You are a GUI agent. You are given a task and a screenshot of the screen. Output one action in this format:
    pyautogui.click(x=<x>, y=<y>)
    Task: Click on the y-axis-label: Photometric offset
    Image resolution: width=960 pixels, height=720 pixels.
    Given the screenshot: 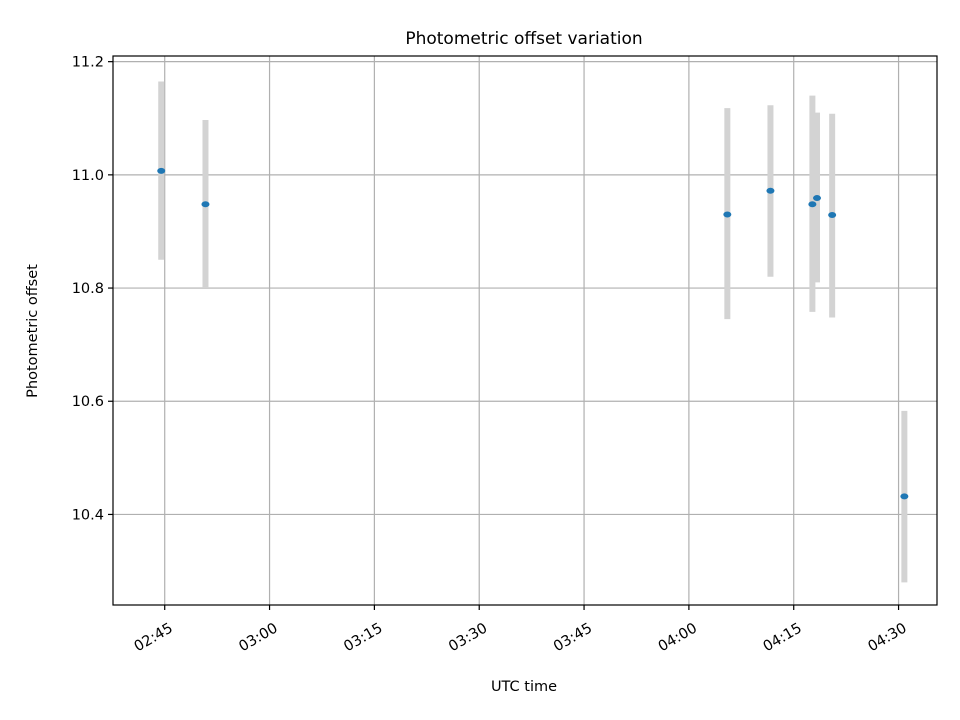 What is the action you would take?
    pyautogui.click(x=33, y=331)
    